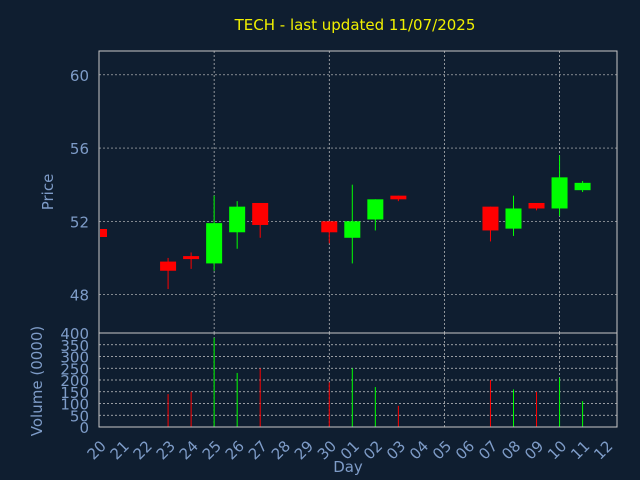 This screenshot has height=480, width=640. What do you see at coordinates (74, 334) in the screenshot?
I see `volume-tick-label: 400` at bounding box center [74, 334].